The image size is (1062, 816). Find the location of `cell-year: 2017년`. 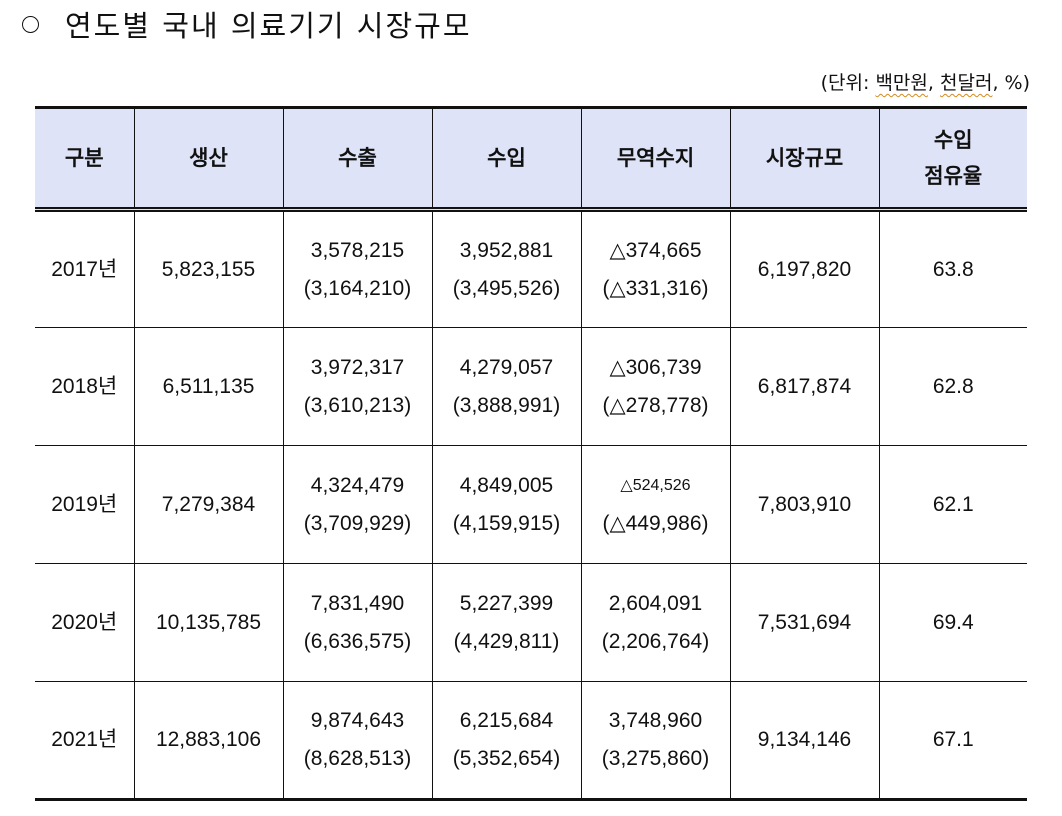

cell-year: 2017년 is located at coordinates (85, 268).